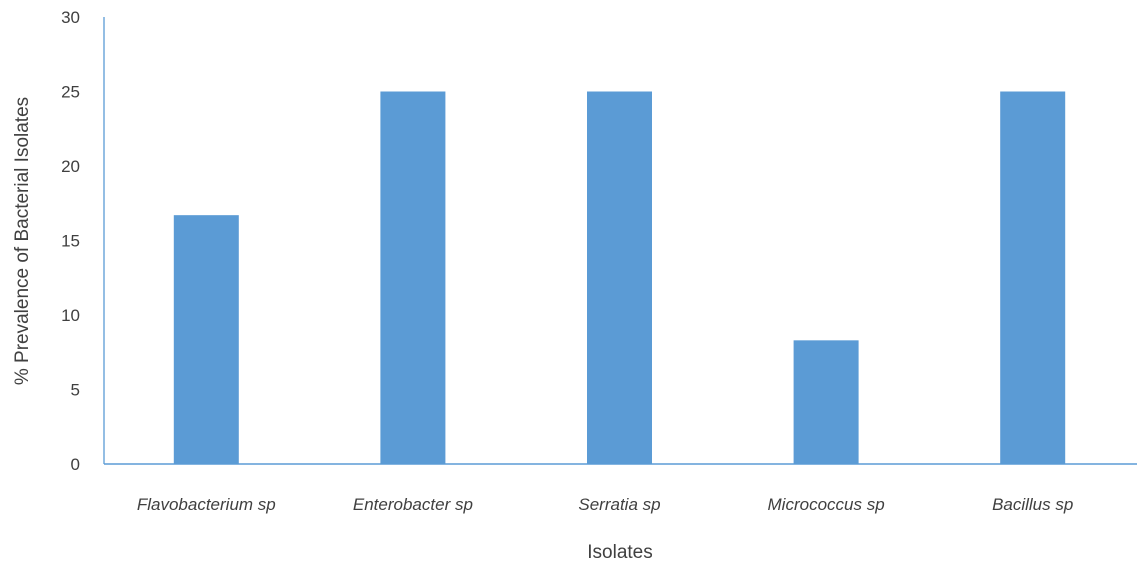  I want to click on y-tick-label: 5, so click(75, 390).